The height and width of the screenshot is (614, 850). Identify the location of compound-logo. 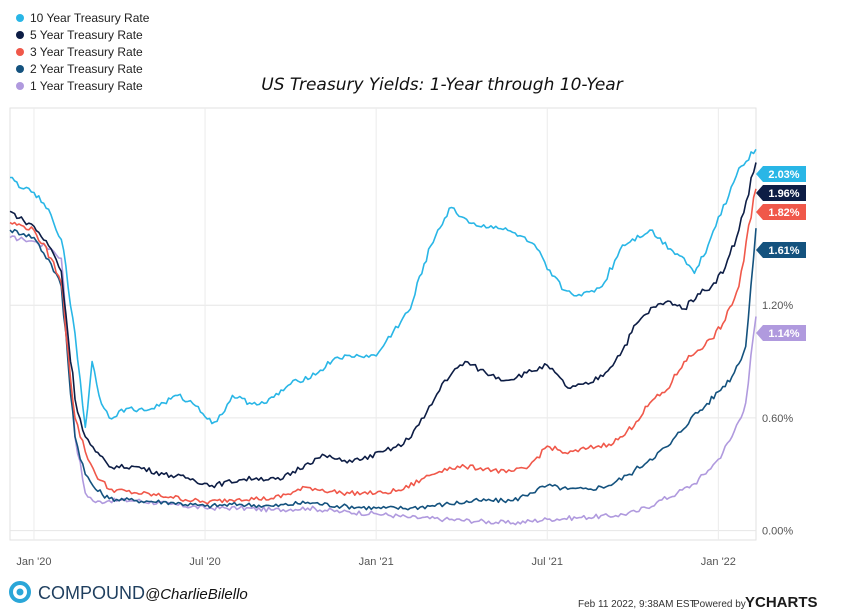
(20, 592).